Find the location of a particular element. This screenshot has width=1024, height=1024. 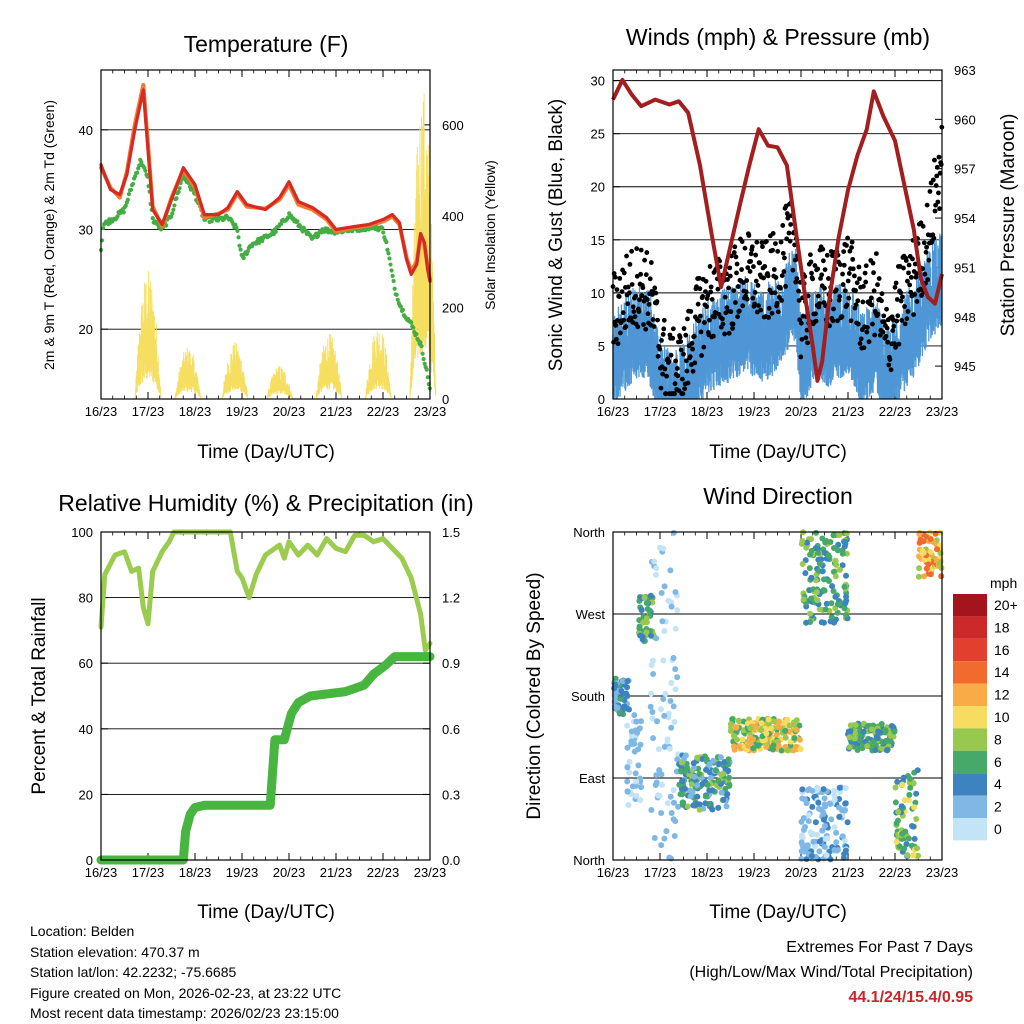

x-tick-label: 22/23 is located at coordinates (383, 872).